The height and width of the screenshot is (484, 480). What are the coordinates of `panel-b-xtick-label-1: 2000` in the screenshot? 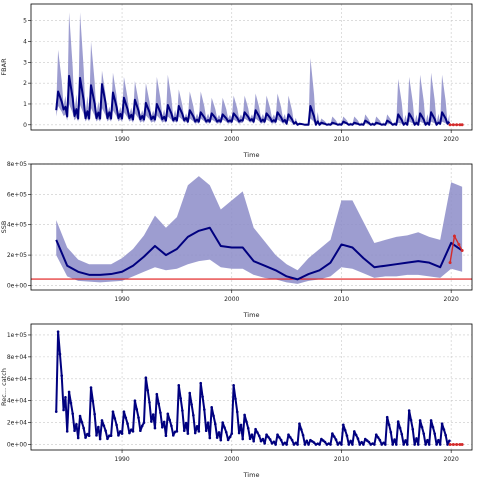 It's located at (231, 299).